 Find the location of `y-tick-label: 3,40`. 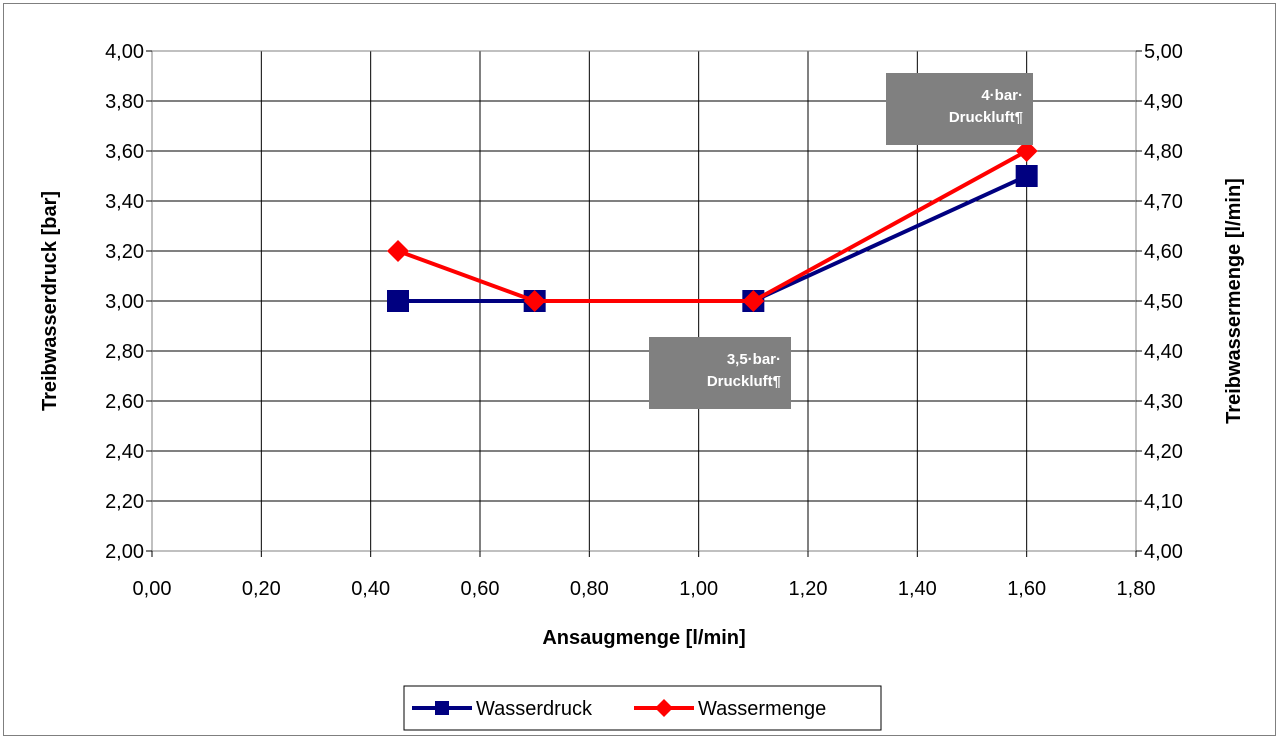

y-tick-label: 3,40 is located at coordinates (124, 202).